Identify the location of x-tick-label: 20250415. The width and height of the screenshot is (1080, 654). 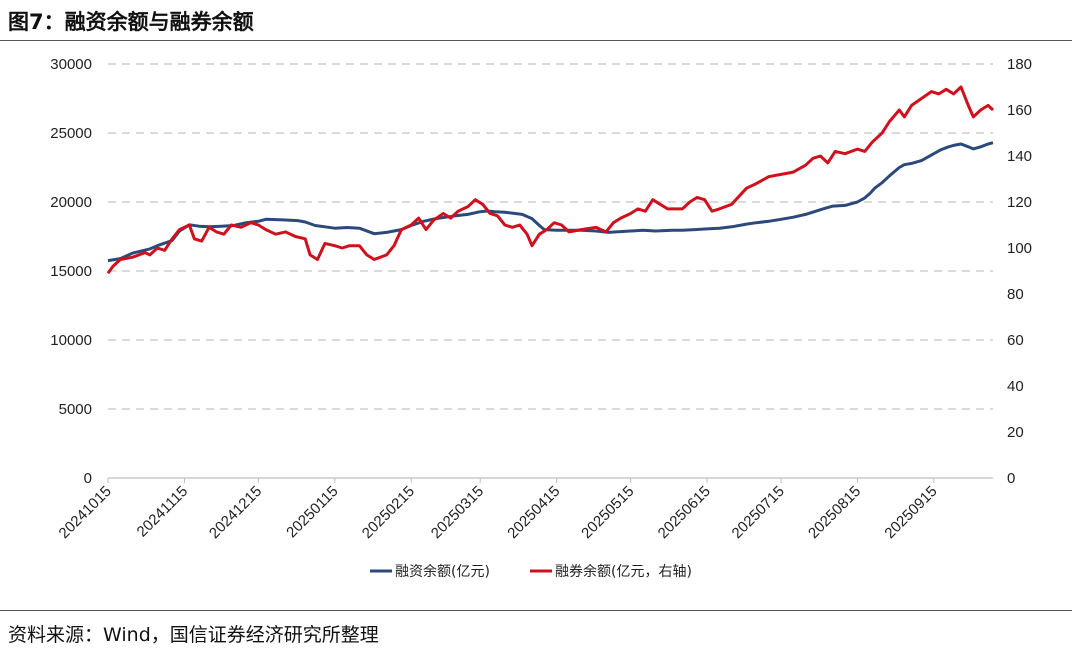
(533, 512).